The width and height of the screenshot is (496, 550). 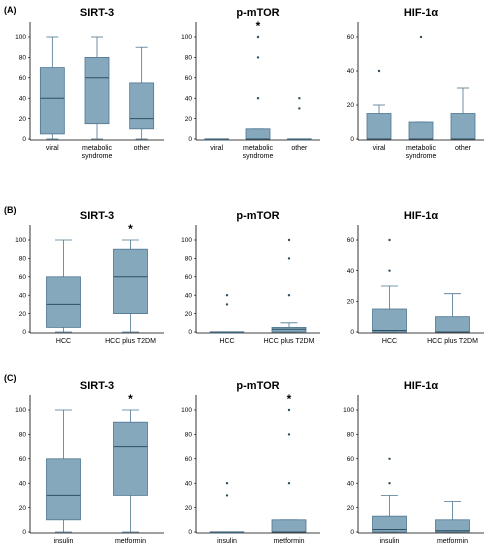 What do you see at coordinates (250, 277) in the screenshot?
I see `chart-4: p-mTOR 0 20 40 60 80 100 HCC HCC plus T2DM` at bounding box center [250, 277].